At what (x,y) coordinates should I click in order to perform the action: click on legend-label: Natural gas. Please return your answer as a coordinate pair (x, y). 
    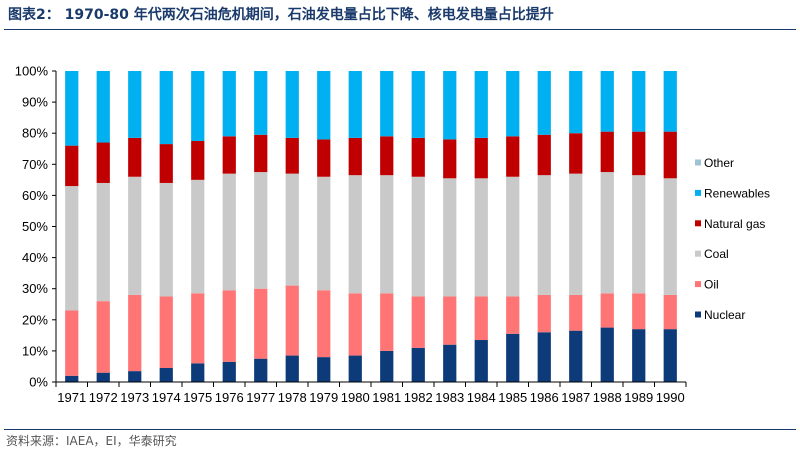
    Looking at the image, I should click on (734, 224).